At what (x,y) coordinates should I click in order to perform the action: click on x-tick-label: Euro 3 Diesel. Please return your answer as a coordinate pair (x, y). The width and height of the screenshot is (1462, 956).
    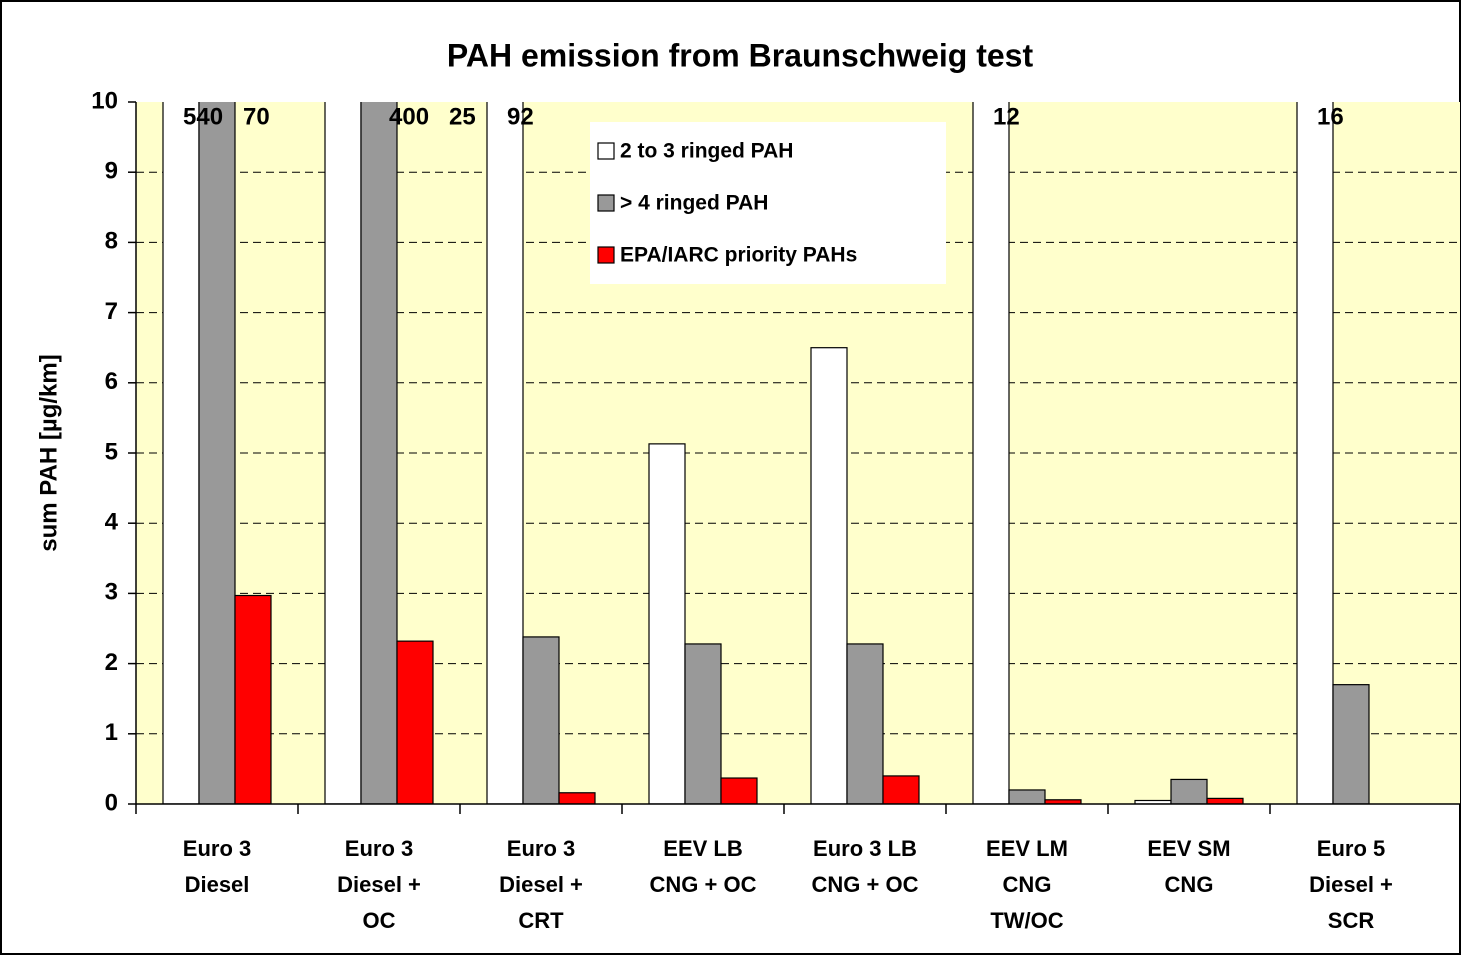
    Looking at the image, I should click on (217, 866).